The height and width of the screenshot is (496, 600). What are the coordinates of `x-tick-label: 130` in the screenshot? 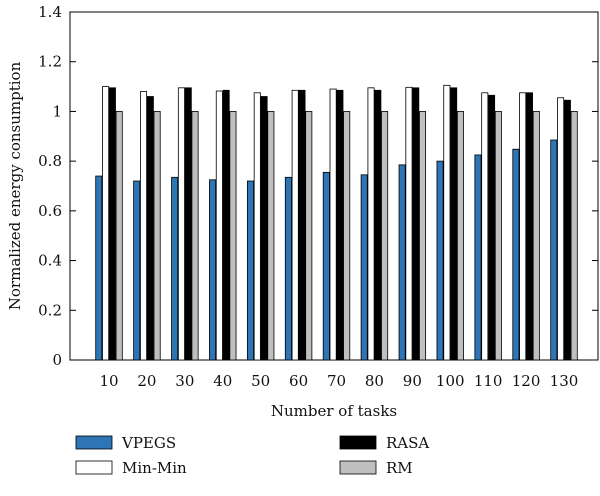 It's located at (564, 381).